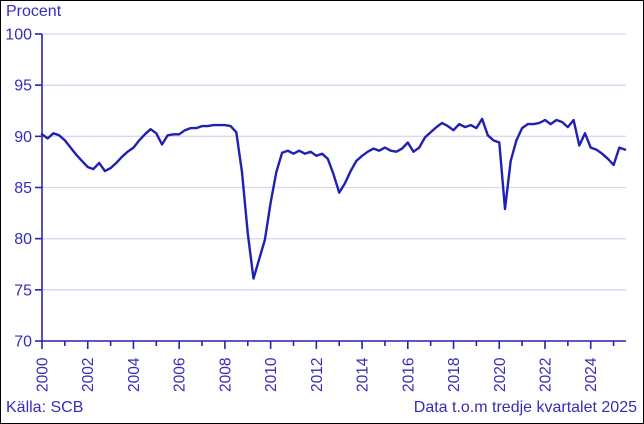 Image resolution: width=644 pixels, height=424 pixels. Describe the element at coordinates (525, 407) in the screenshot. I see `data-coverage-note: Data t.o.m tredje kvartalet 2025` at that location.